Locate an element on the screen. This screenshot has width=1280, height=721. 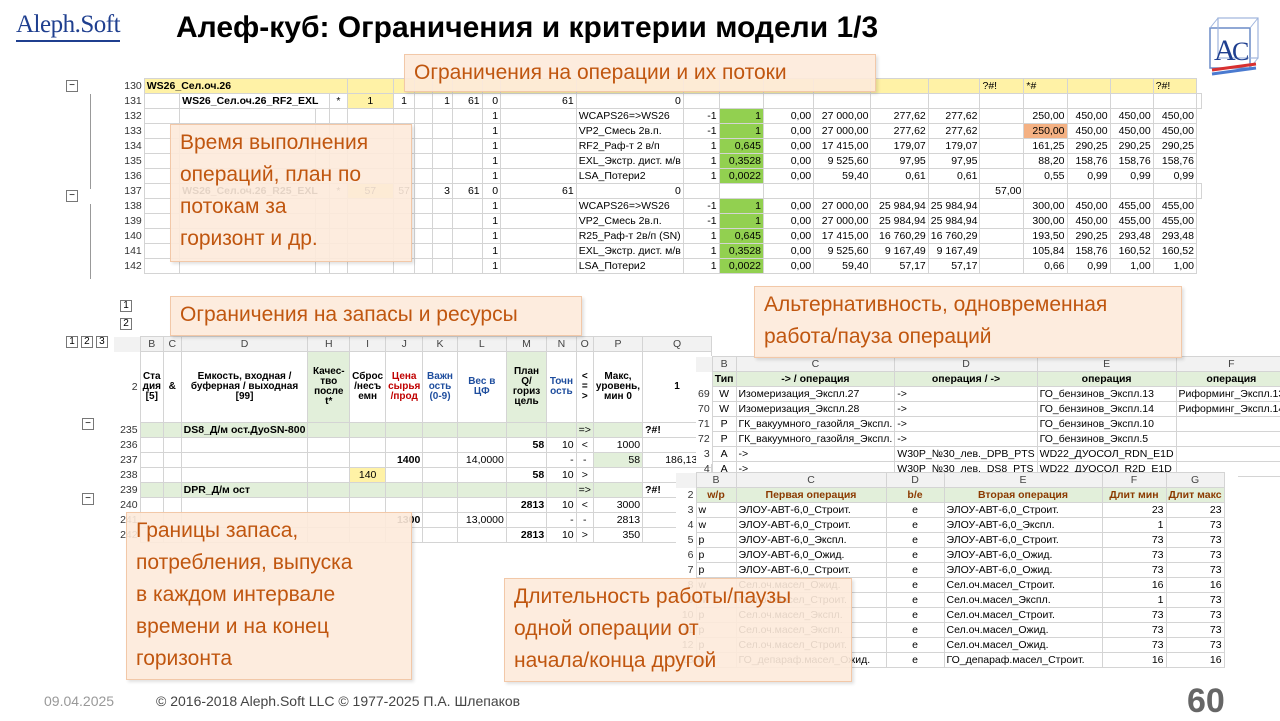
table-cell: 0,00 is located at coordinates (789, 251).